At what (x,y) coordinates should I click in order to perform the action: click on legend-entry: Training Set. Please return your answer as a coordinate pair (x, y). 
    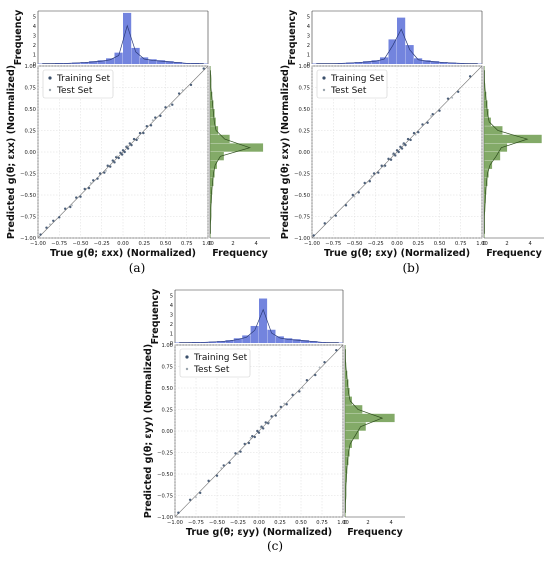
    Looking at the image, I should click on (83, 79).